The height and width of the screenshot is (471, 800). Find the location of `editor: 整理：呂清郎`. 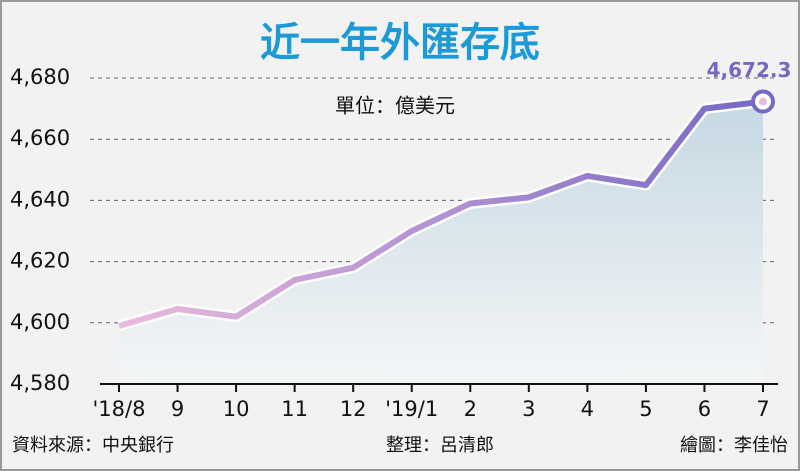

editor: 整理：呂清郎 is located at coordinates (440, 445).